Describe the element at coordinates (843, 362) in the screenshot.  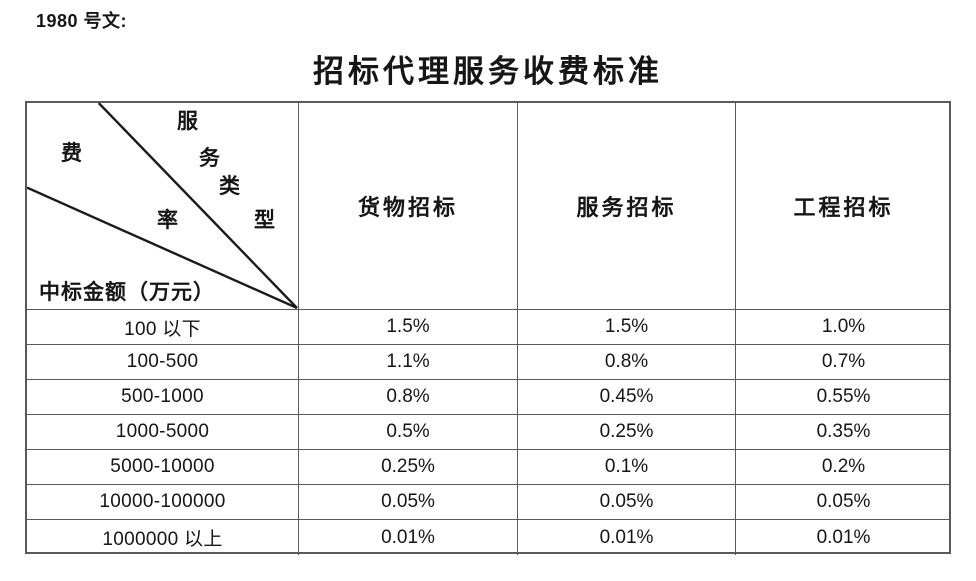
I see `works-rate-cell: 0.7%` at that location.